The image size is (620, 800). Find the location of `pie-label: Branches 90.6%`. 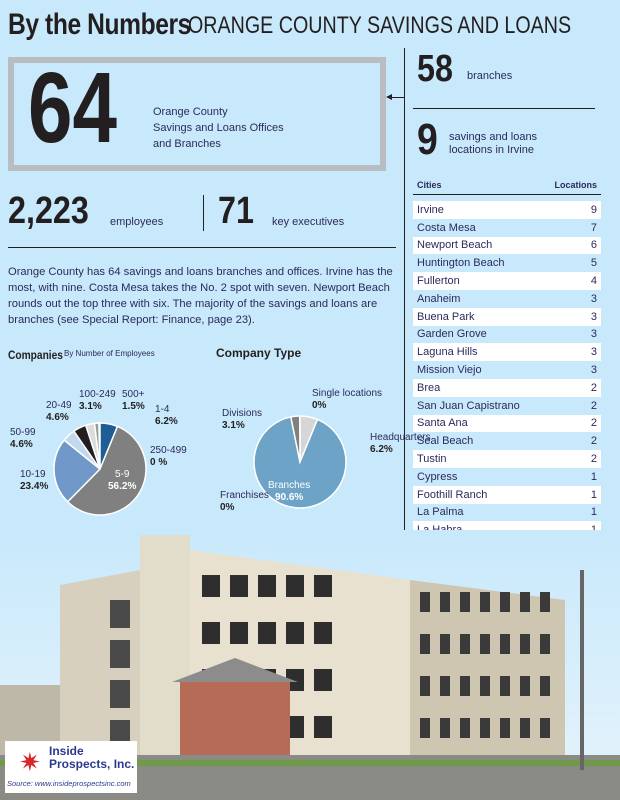

pie-label: Branches 90.6% is located at coordinates (289, 492).